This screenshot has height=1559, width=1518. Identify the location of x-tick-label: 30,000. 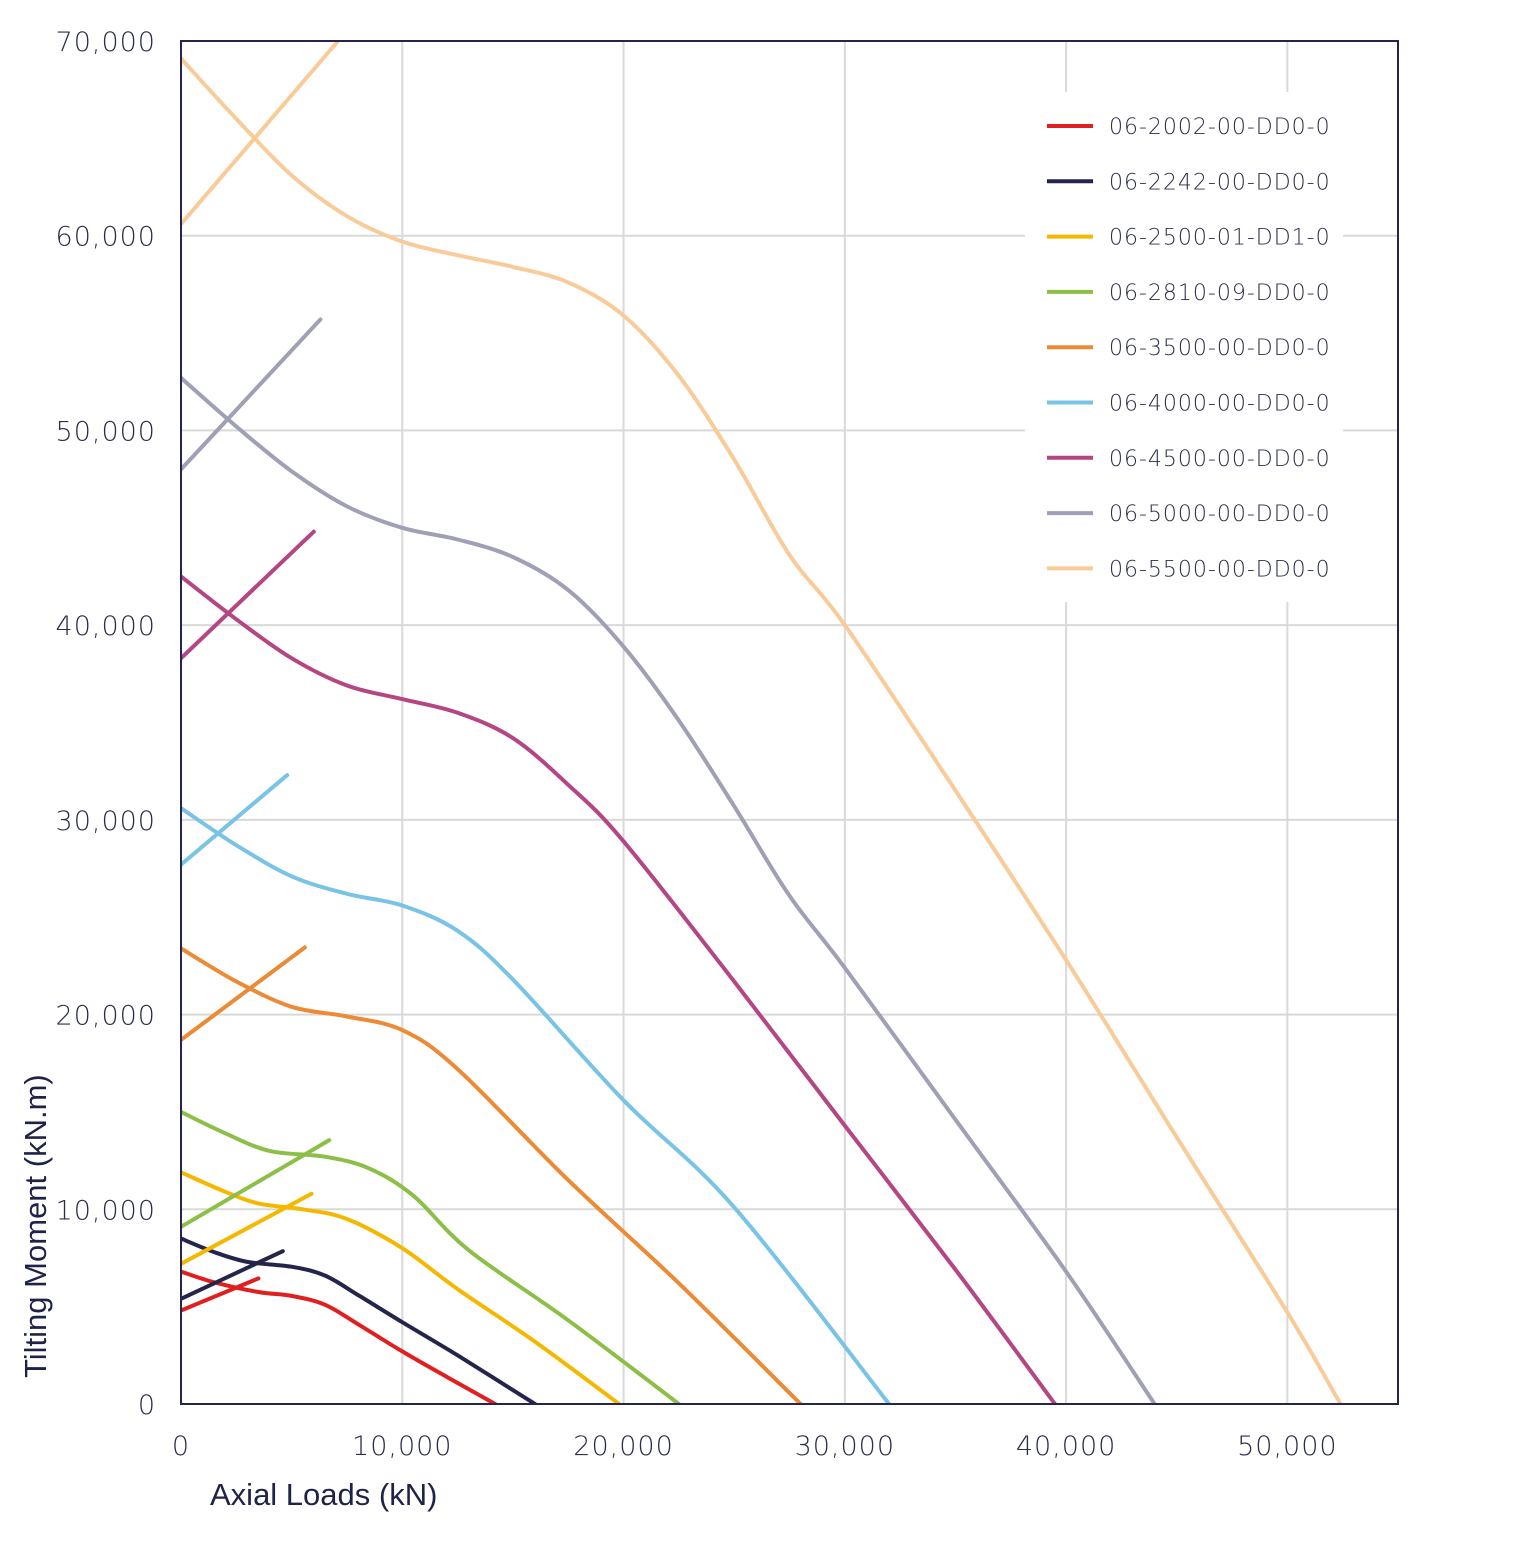
(845, 1446).